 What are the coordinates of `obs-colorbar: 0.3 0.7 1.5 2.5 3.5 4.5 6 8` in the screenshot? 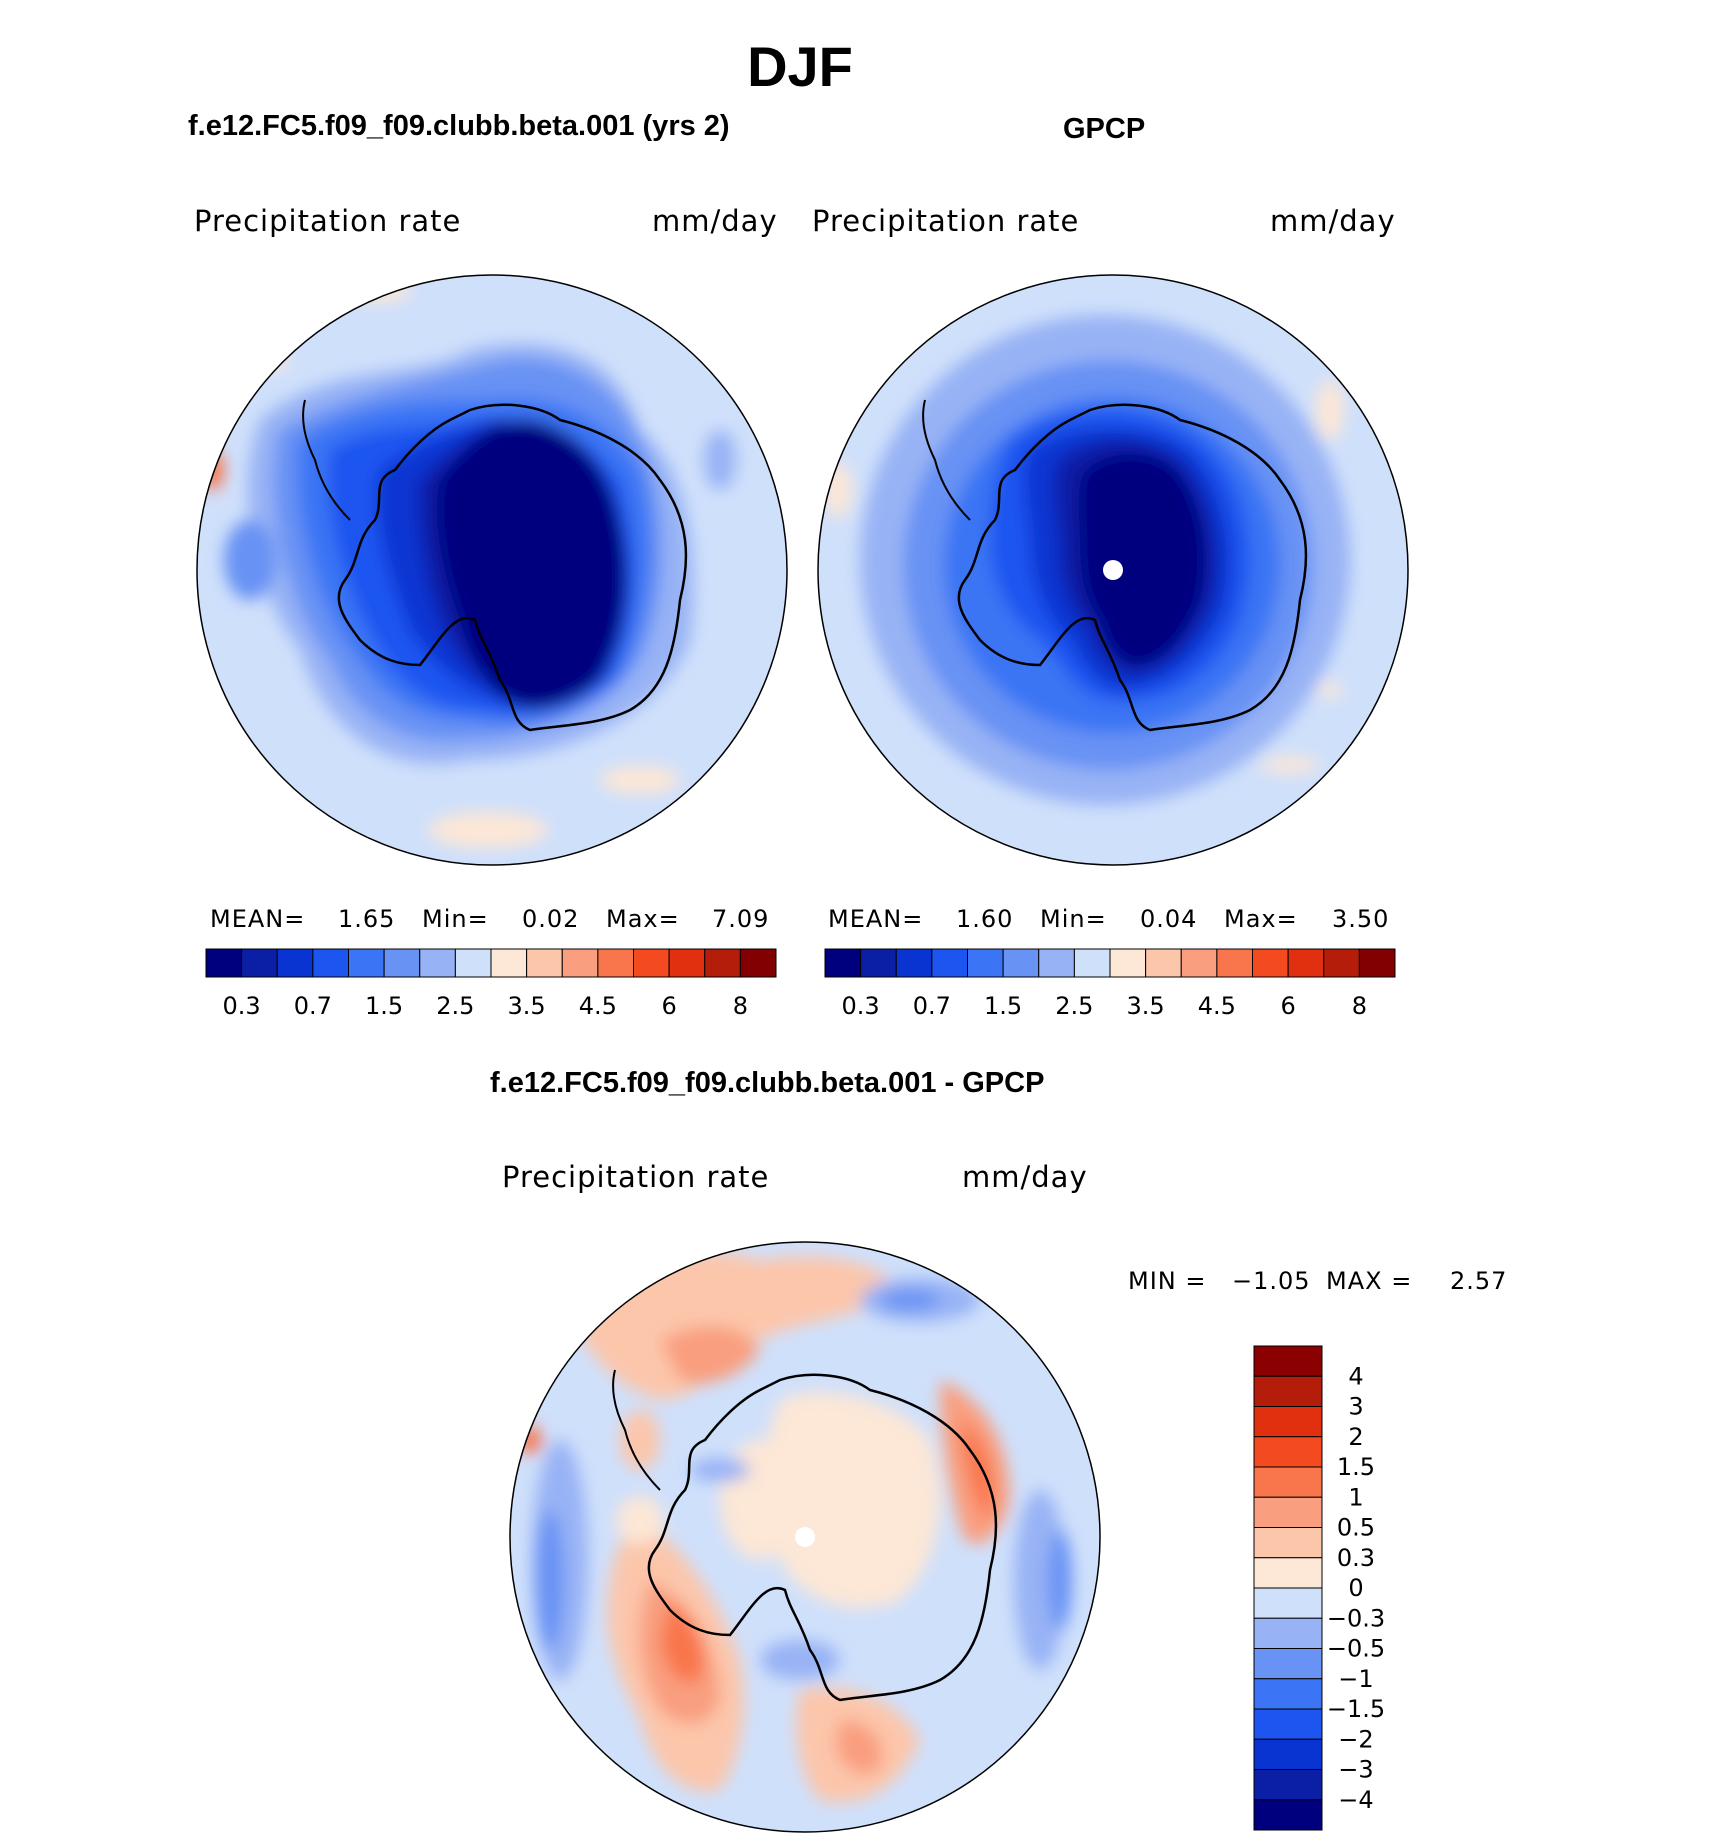 It's located at (1110, 984).